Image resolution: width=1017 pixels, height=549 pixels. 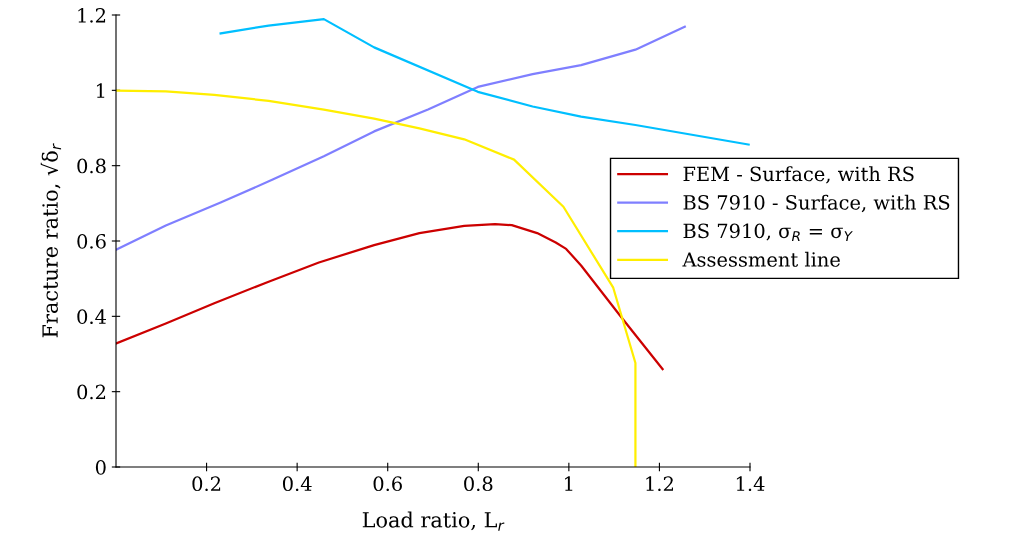 I want to click on legend-label: BS 7910, σ$_{R}$ = σ$_{Y}$, so click(x=768, y=232).